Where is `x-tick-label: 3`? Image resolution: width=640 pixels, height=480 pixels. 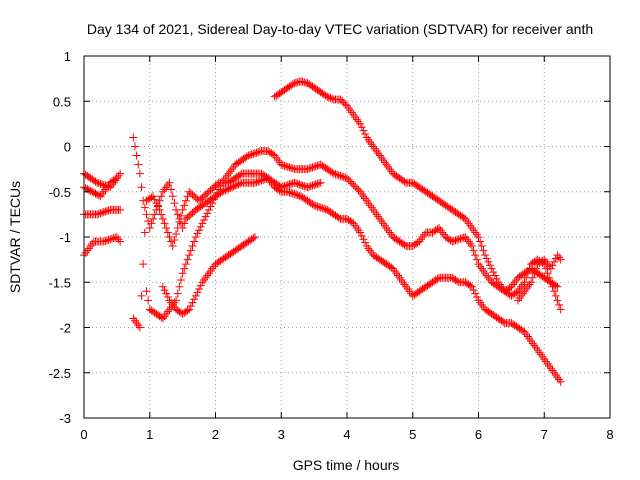 x-tick-label: 3 is located at coordinates (281, 434).